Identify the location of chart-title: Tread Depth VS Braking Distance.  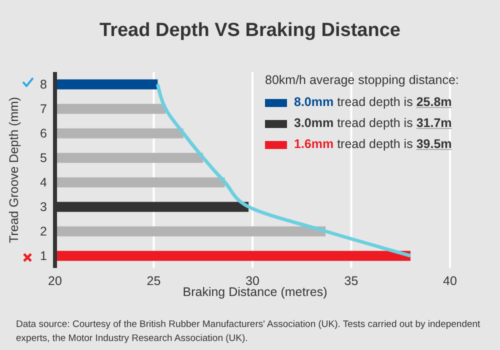
(250, 31).